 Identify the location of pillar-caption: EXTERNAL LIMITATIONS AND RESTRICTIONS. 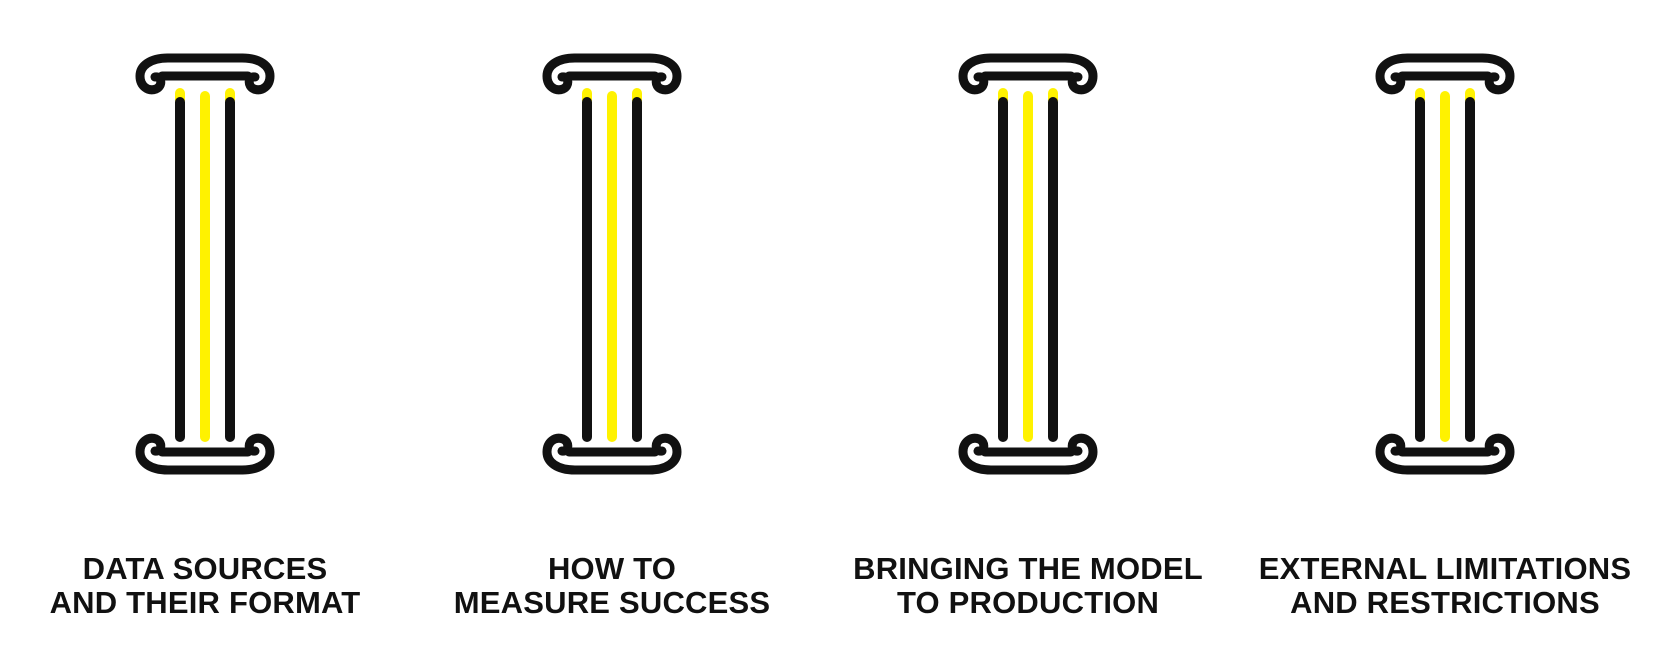
(1445, 586).